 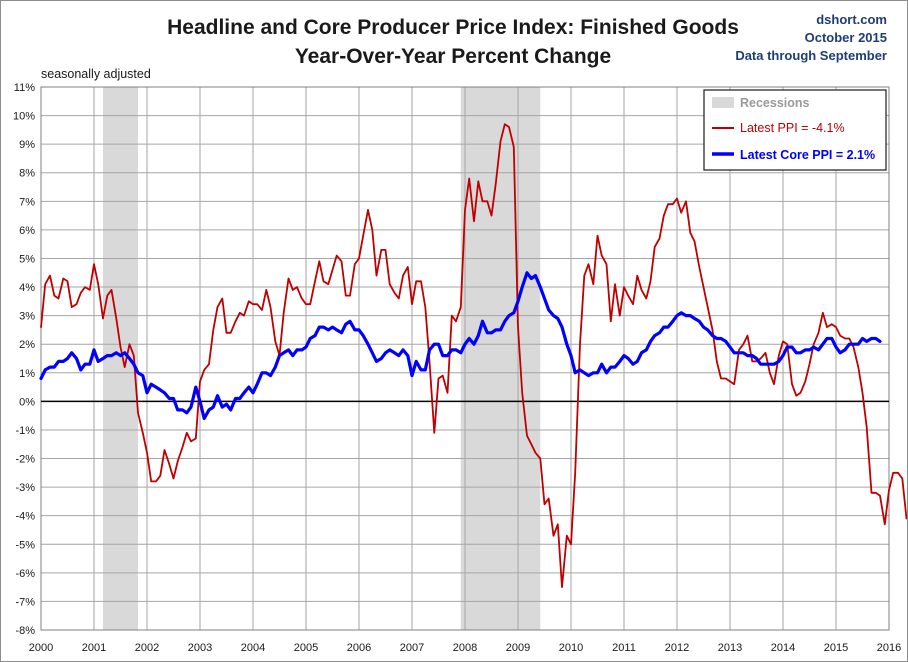 I want to click on y-tick-label: 8%, so click(x=27, y=174).